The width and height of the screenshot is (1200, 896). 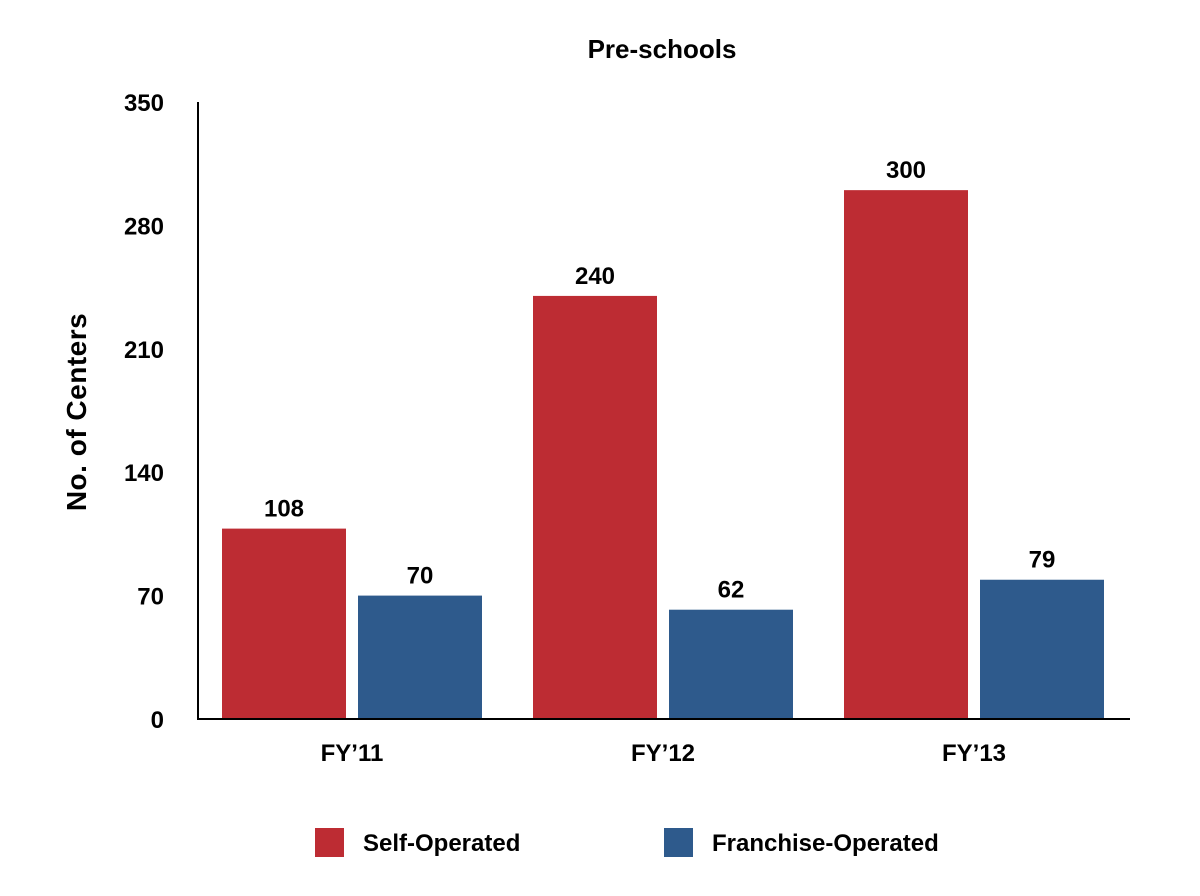 What do you see at coordinates (144, 473) in the screenshot?
I see `y-tick-label: 140` at bounding box center [144, 473].